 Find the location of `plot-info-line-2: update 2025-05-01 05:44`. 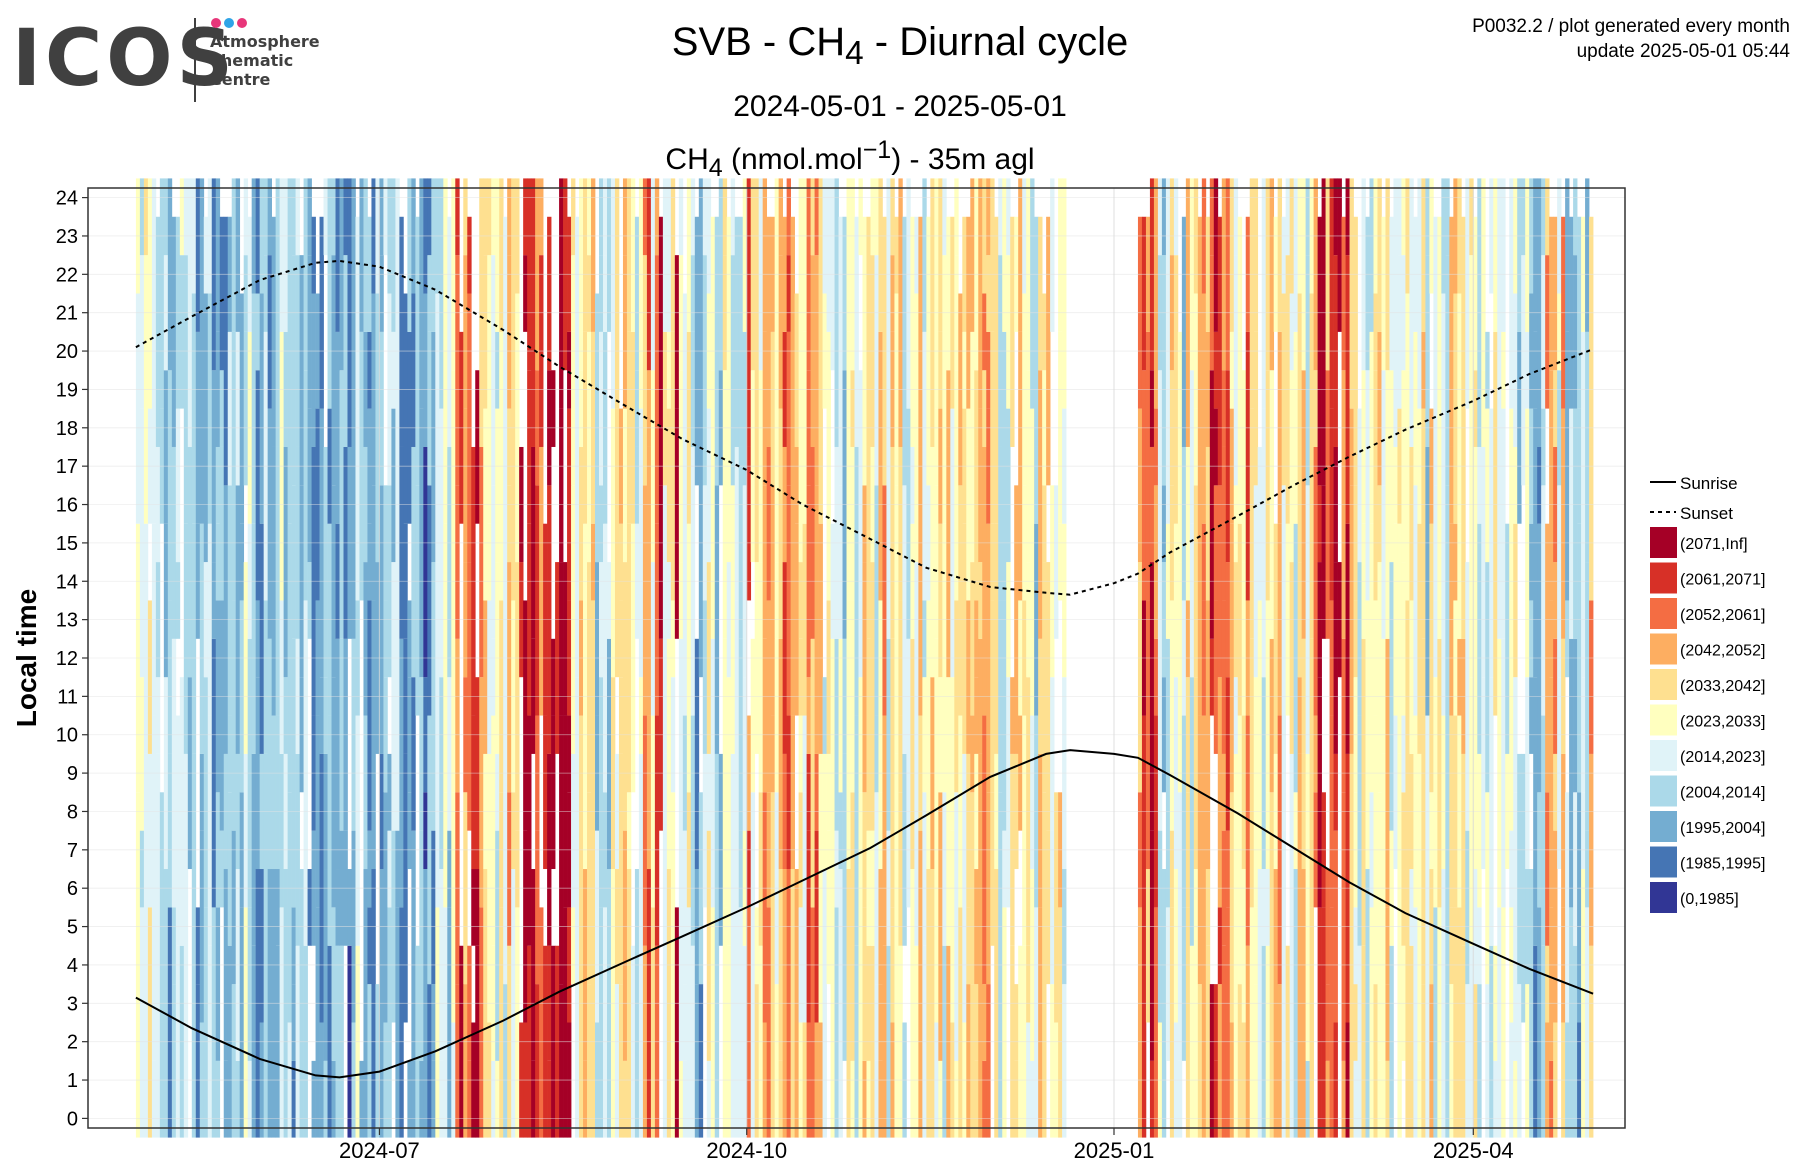

plot-info-line-2: update 2025-05-01 05:44 is located at coordinates (1683, 51).